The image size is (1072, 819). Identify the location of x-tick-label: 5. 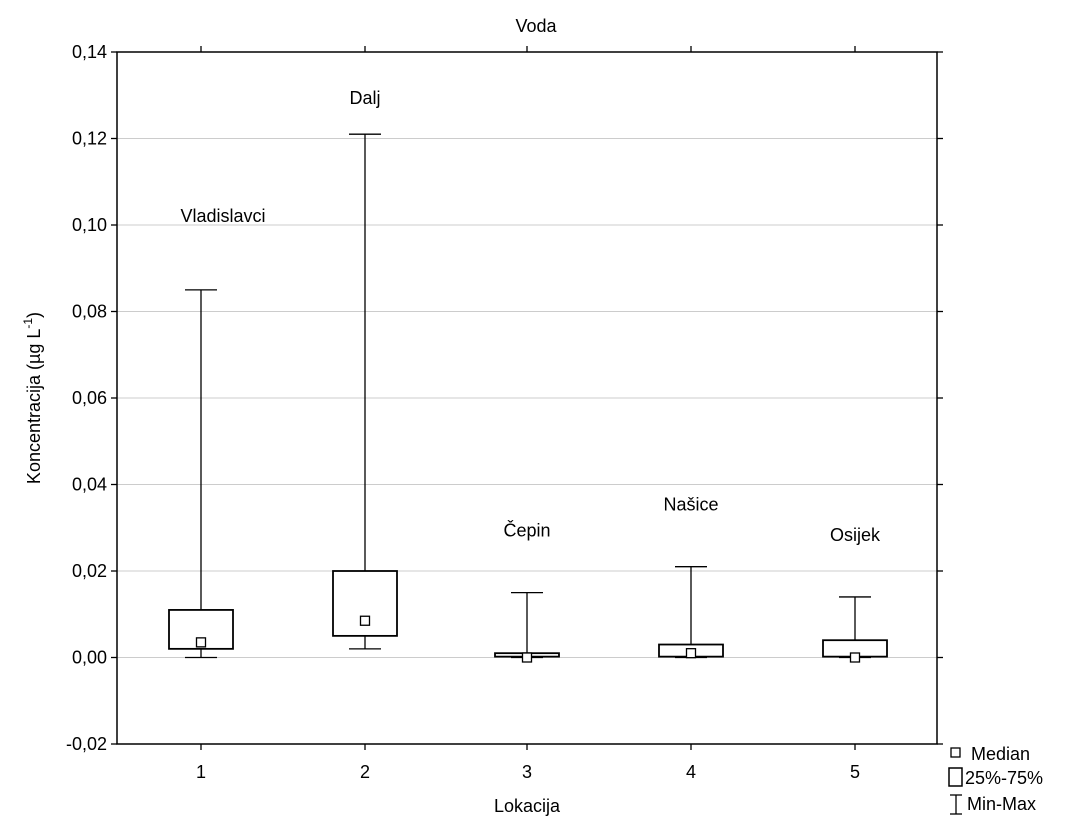
(855, 772).